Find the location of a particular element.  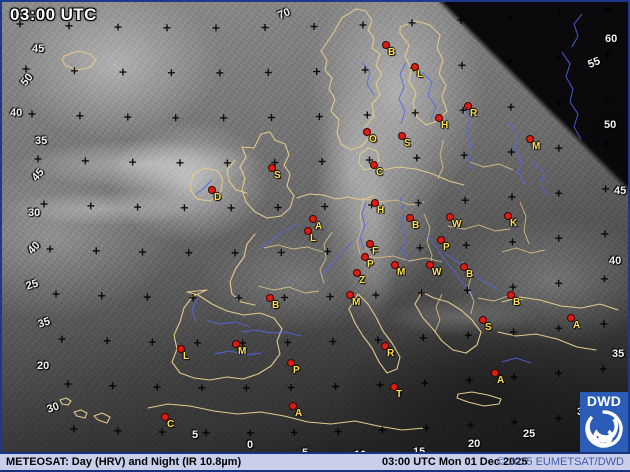

city-marker-sofia is located at coordinates (483, 320).